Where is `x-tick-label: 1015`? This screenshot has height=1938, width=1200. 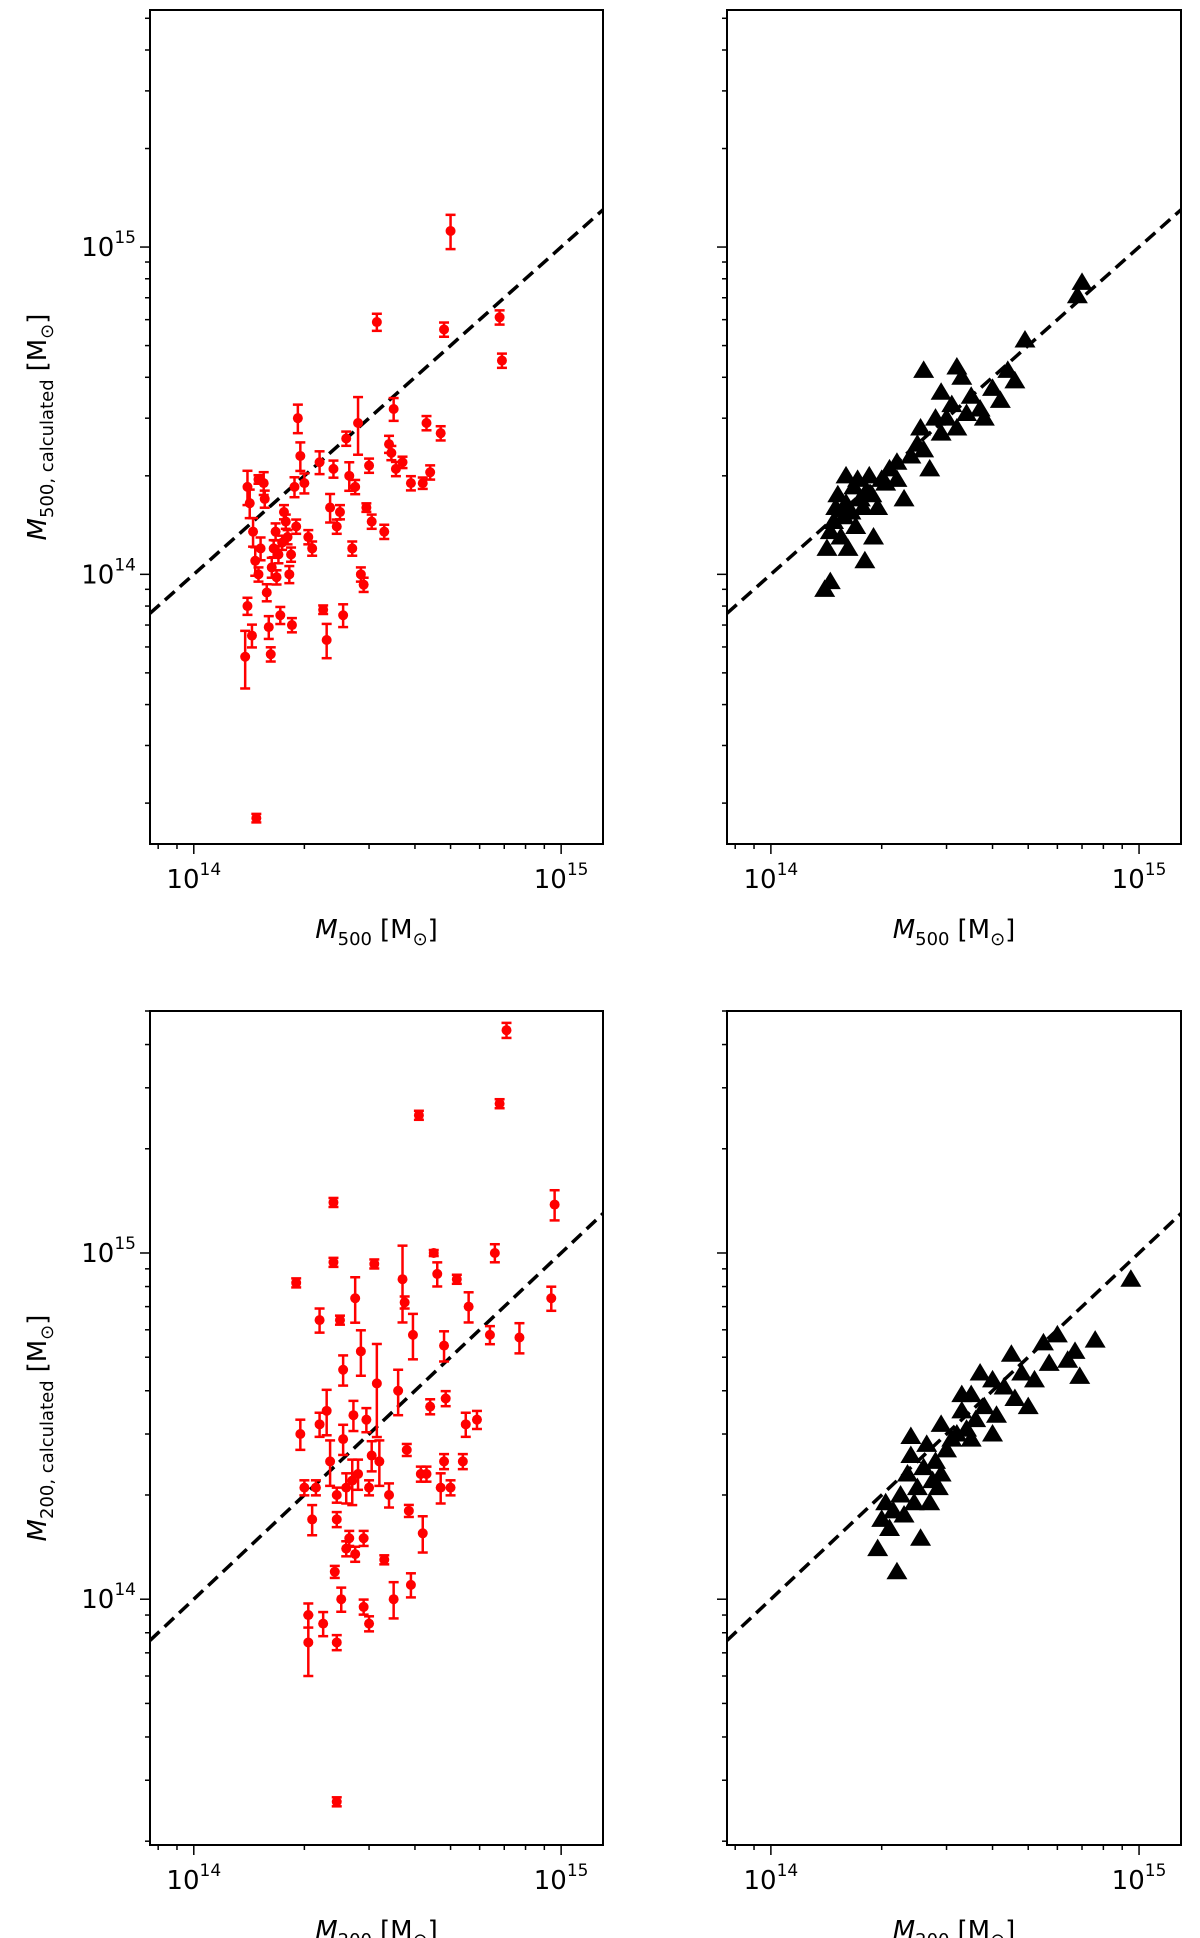 x-tick-label: 1015 is located at coordinates (561, 1878).